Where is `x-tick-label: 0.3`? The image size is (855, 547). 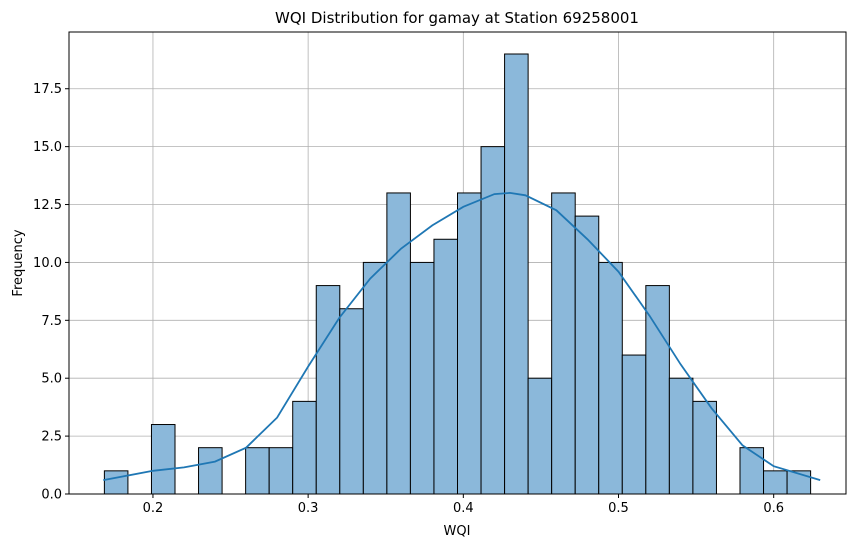
x-tick-label: 0.3 is located at coordinates (308, 508).